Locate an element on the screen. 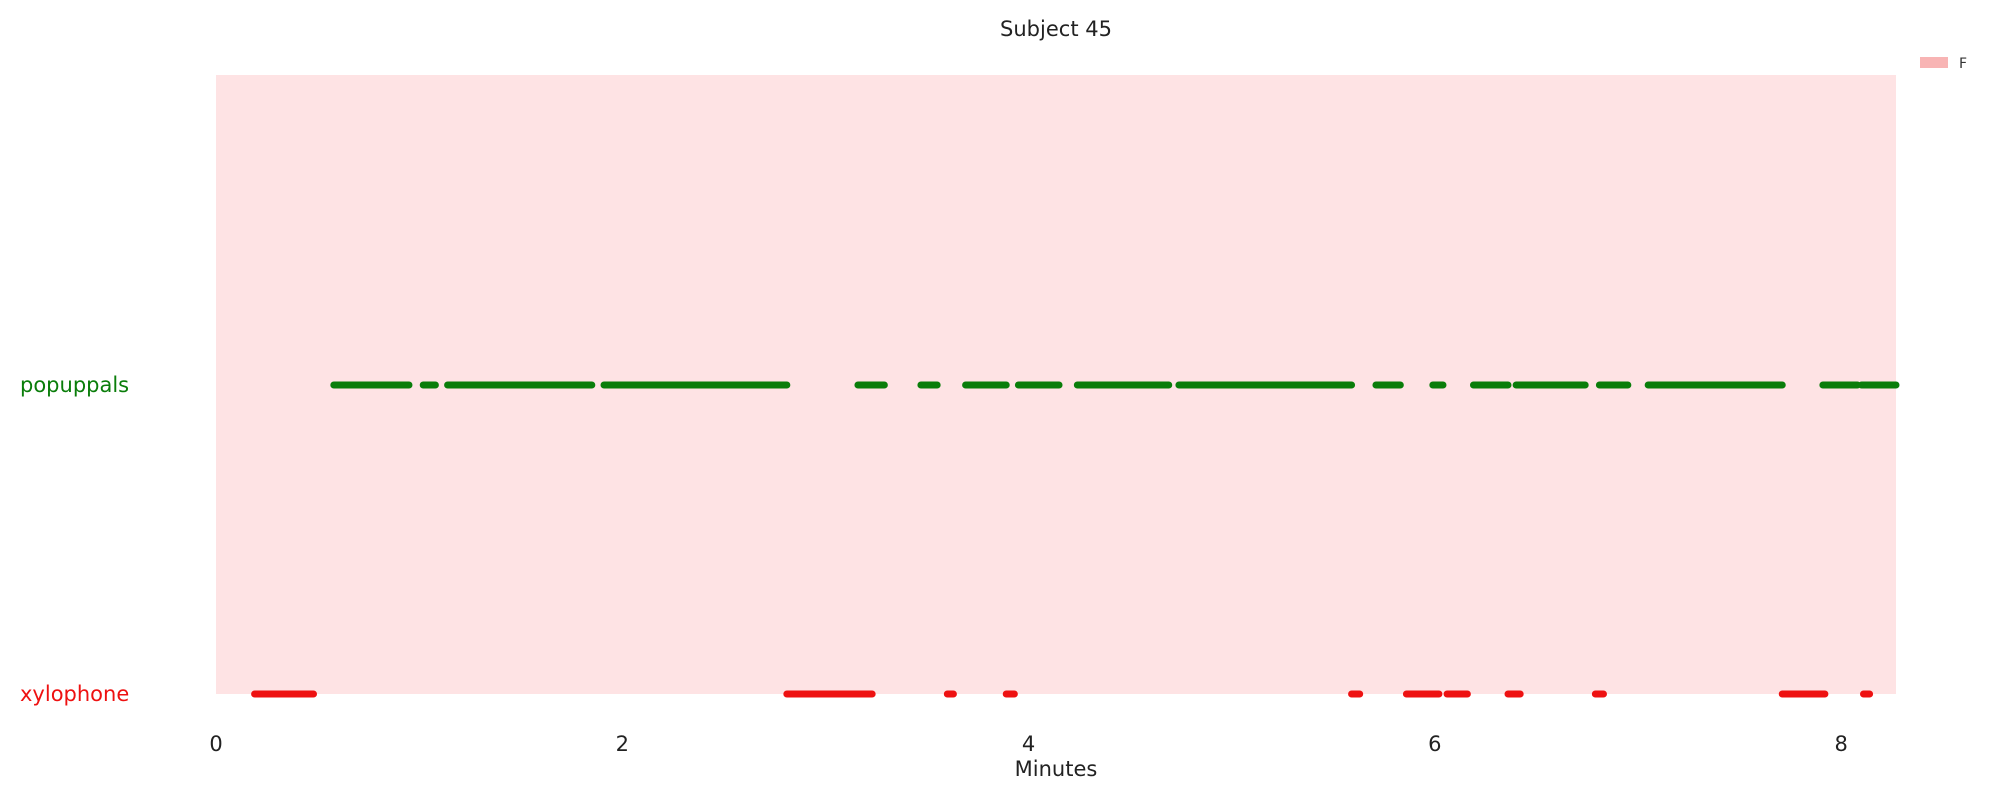 Image resolution: width=2000 pixels, height=800 pixels. legend-label: F is located at coordinates (1963, 64).